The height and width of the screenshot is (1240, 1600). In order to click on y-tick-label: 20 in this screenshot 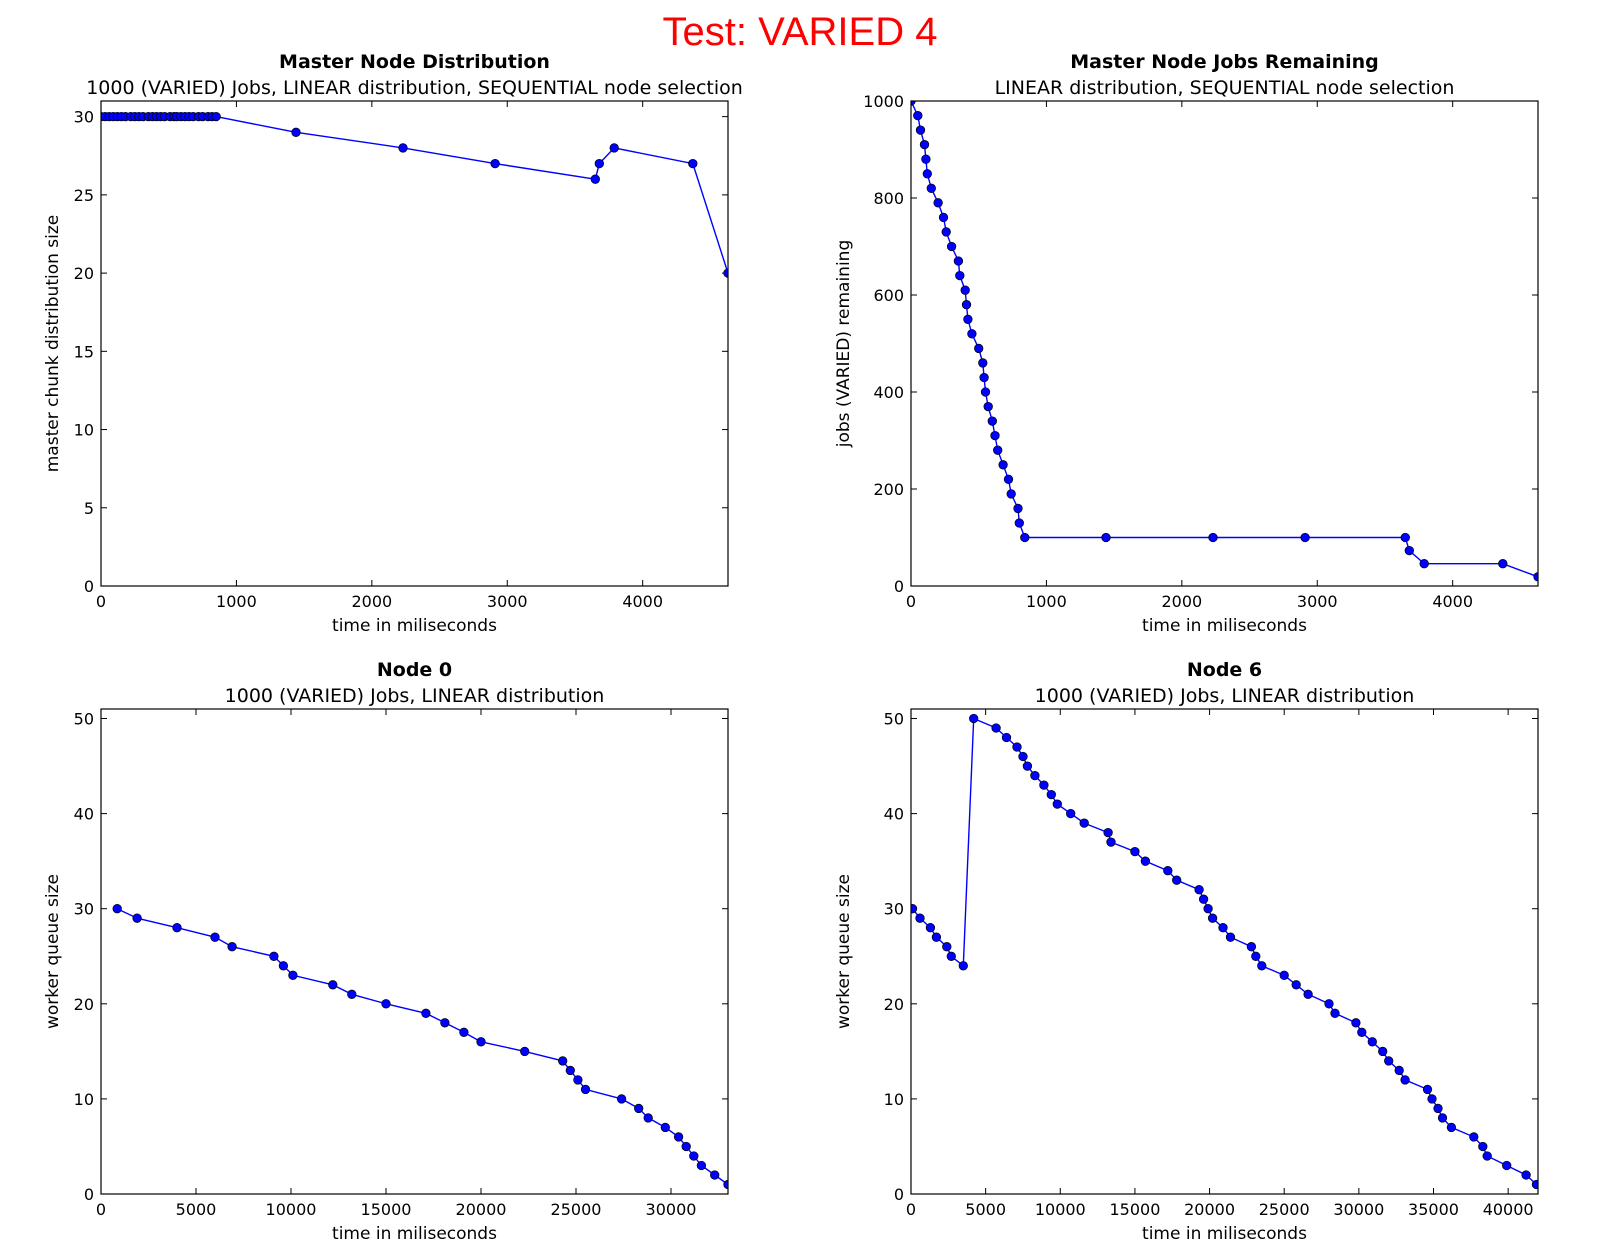, I will do `click(84, 273)`.